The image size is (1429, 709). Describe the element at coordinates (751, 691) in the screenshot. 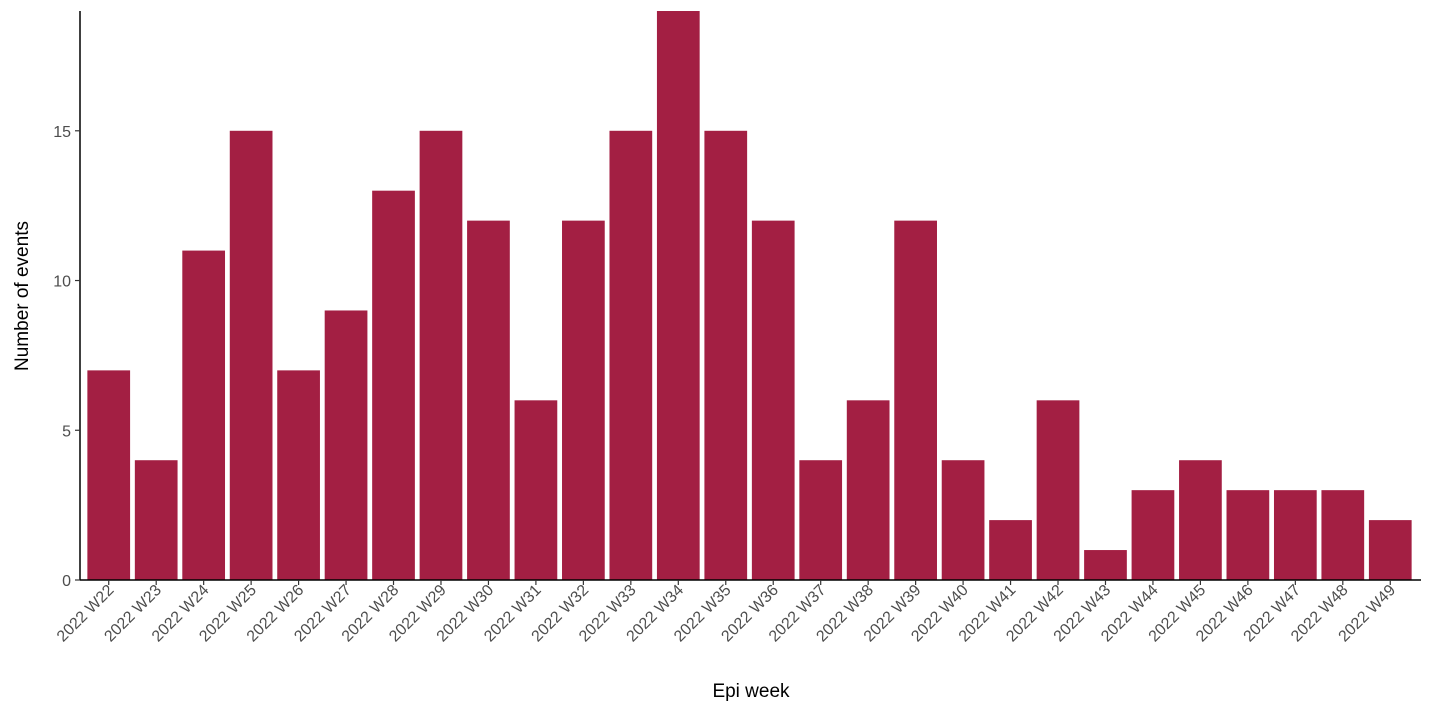

I see `x-axis-title: Epi week` at that location.